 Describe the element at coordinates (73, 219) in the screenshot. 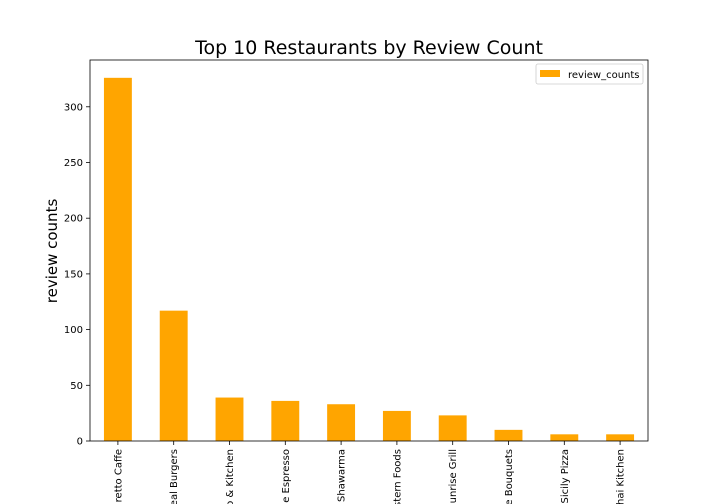

I see `y-tick-label: 200` at that location.